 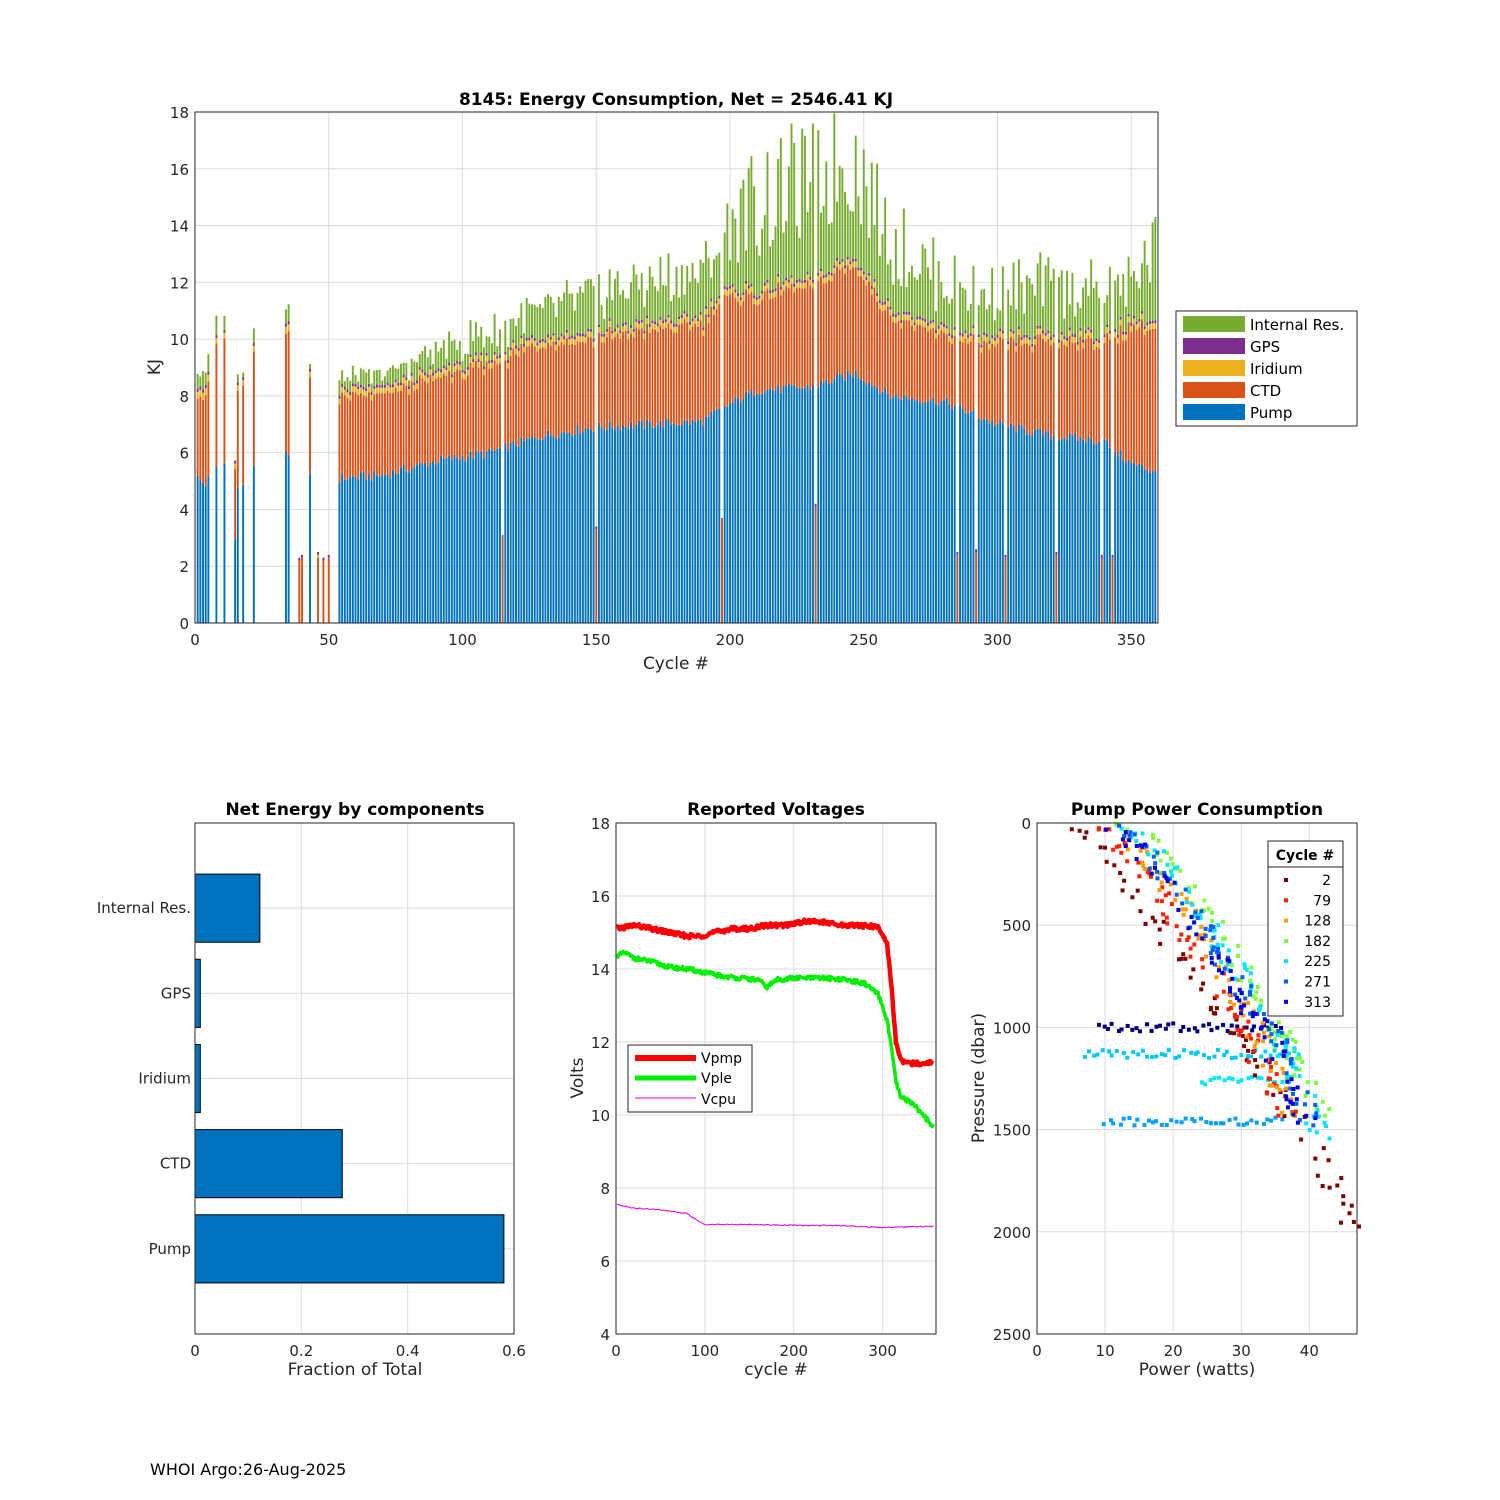 I want to click on legend-label-vcpu: Vcpu, so click(x=718, y=1100).